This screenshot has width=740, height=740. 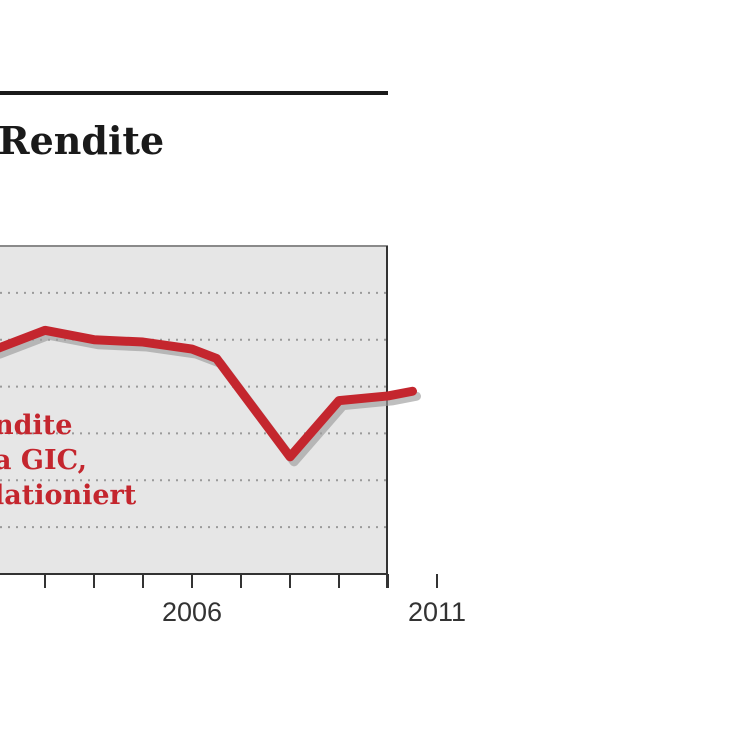 What do you see at coordinates (68, 495) in the screenshot?
I see `series-label-line: lationiert` at bounding box center [68, 495].